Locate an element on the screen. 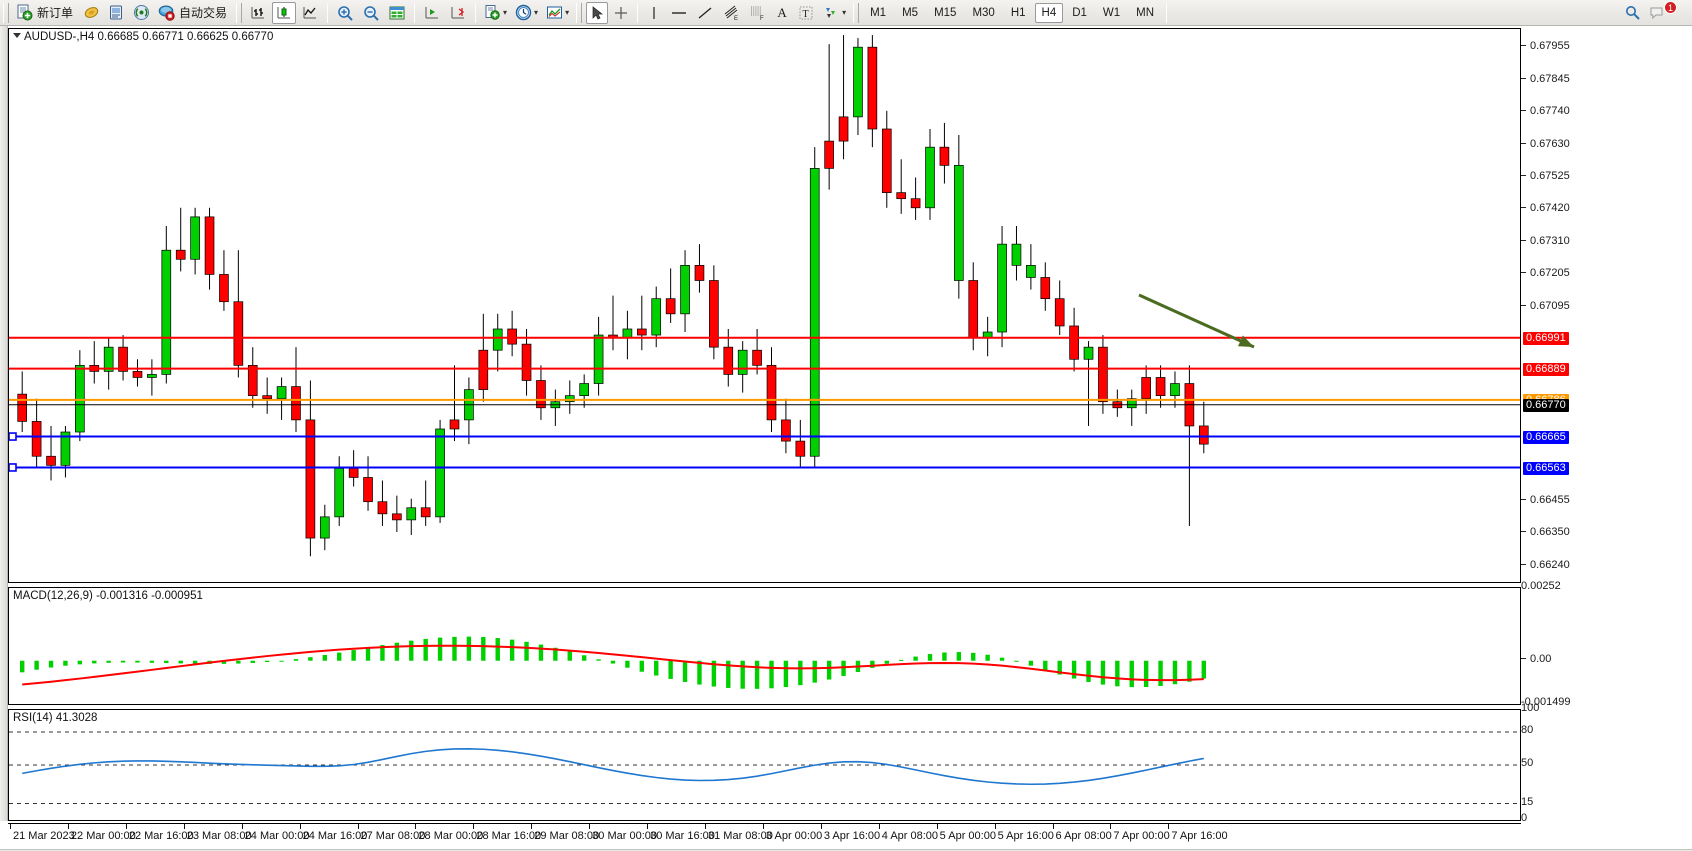 Image resolution: width=1692 pixels, height=851 pixels. rsi-pane: RSI(14) 41.3028 is located at coordinates (764, 765).